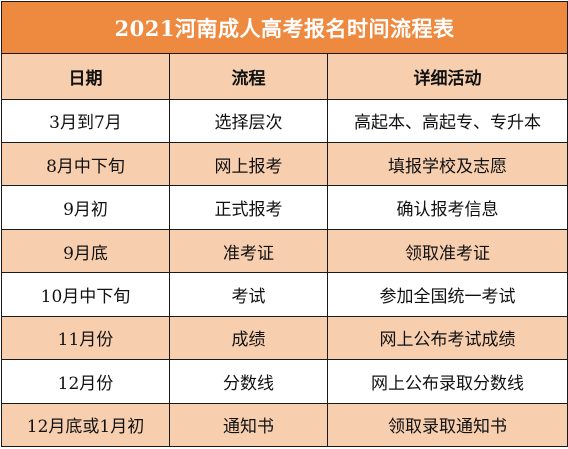  I want to click on row-date: 3月到7月, so click(85, 121).